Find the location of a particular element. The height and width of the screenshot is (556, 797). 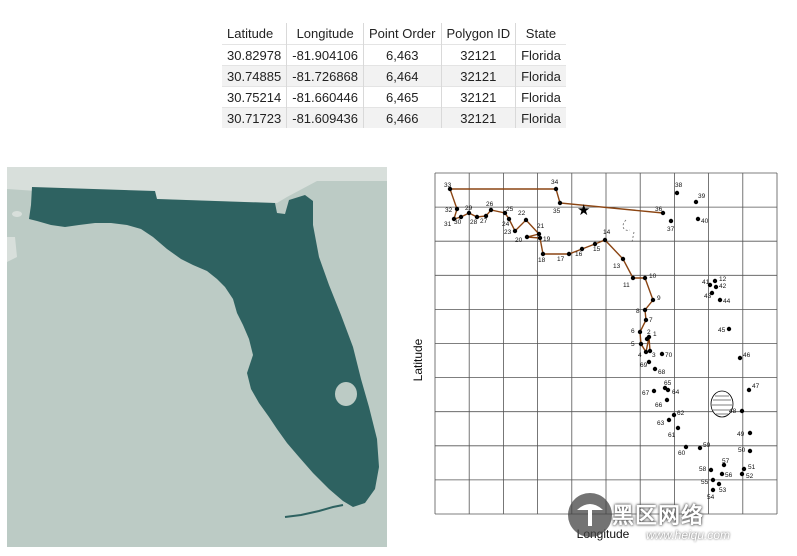

point-label: 39 is located at coordinates (702, 196).